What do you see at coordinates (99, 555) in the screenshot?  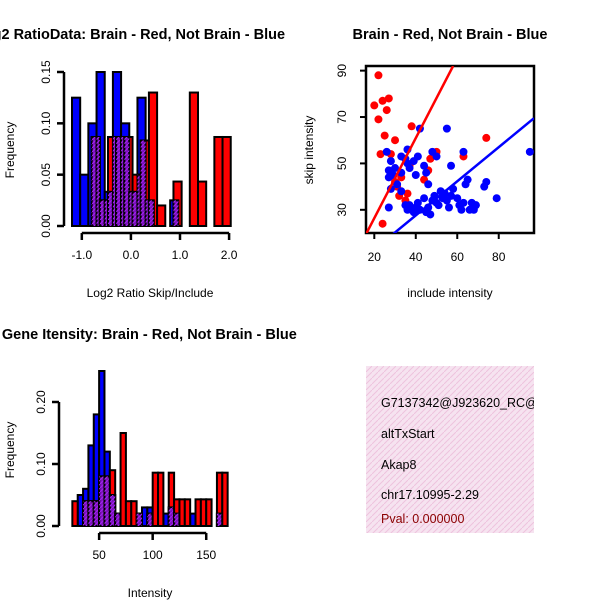 I see `intensity-hist-x-tick-label: 50` at bounding box center [99, 555].